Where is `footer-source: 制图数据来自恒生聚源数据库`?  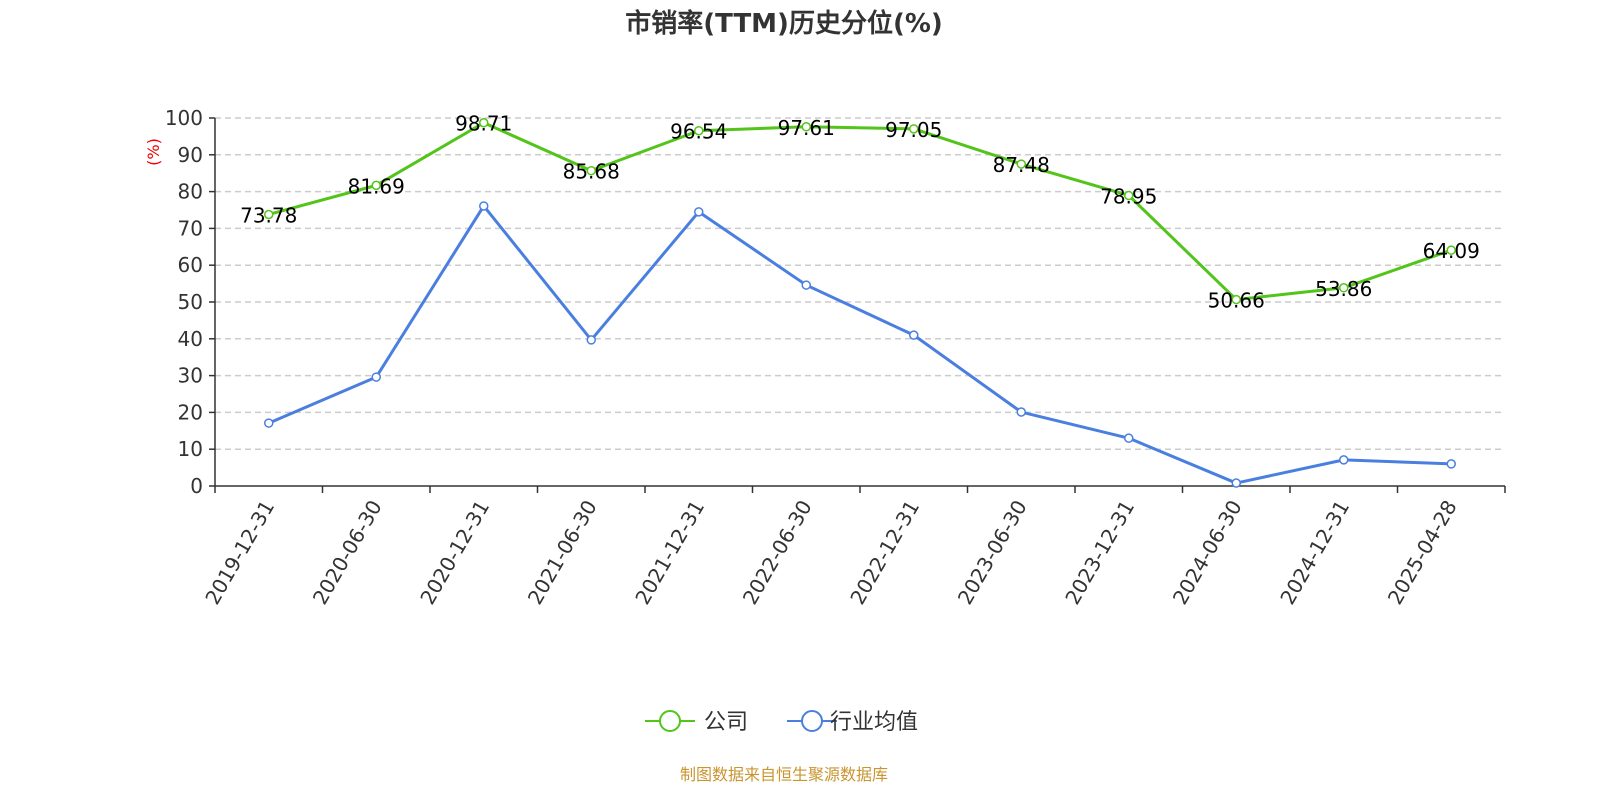 footer-source: 制图数据来自恒生聚源数据库 is located at coordinates (784, 774).